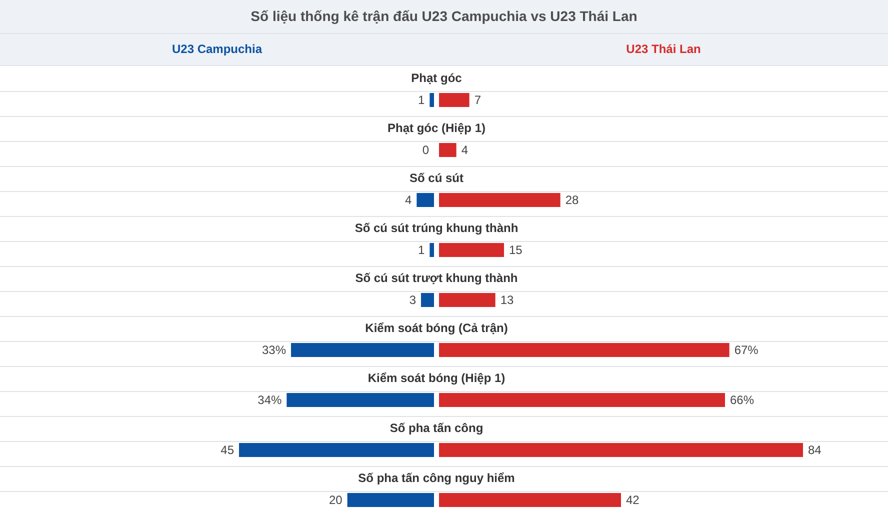 This screenshot has height=515, width=888. What do you see at coordinates (412, 300) in the screenshot?
I see `data-label: 3` at bounding box center [412, 300].